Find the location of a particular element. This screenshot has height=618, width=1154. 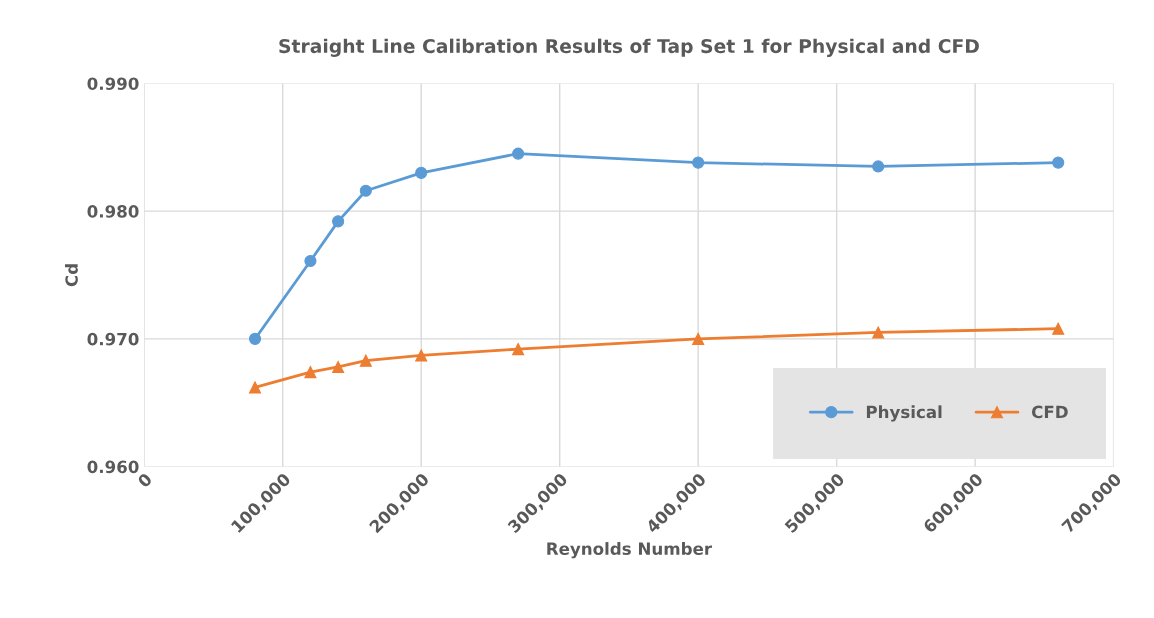

chart-title: Straight Line Calibration Results of Tap Set 1 for Physical and CFD is located at coordinates (629, 47).